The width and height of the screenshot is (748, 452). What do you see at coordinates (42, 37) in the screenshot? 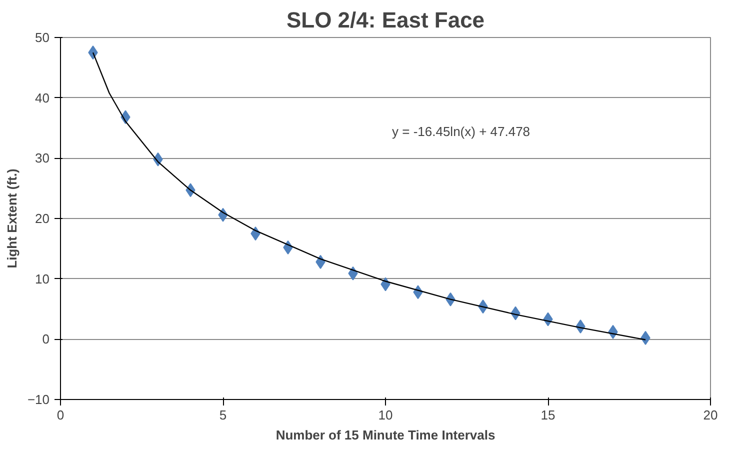
I see `y-tick-label: 50` at bounding box center [42, 37].